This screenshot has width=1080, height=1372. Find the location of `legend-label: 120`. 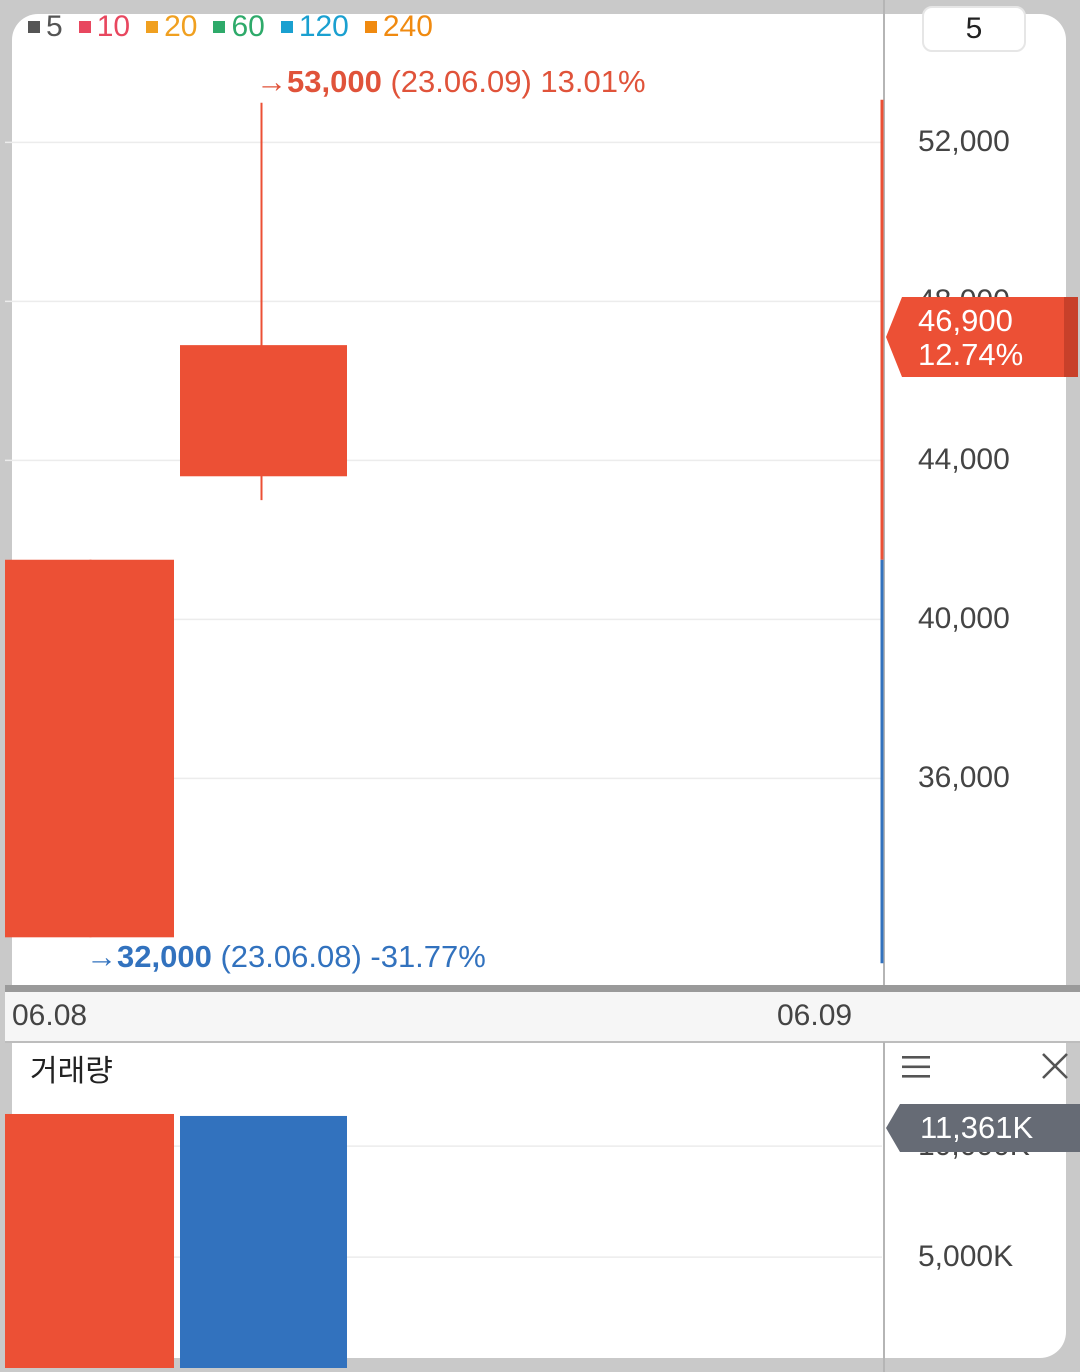

legend-label: 120 is located at coordinates (323, 26).